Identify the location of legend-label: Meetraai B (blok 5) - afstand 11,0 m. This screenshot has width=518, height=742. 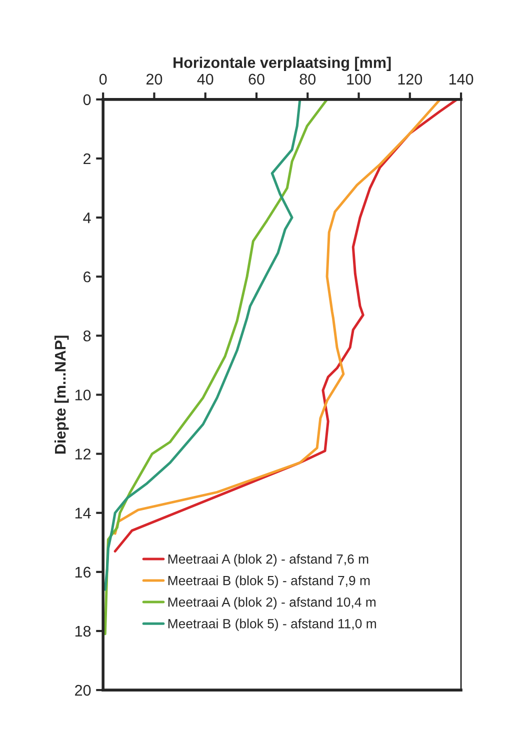
(272, 624).